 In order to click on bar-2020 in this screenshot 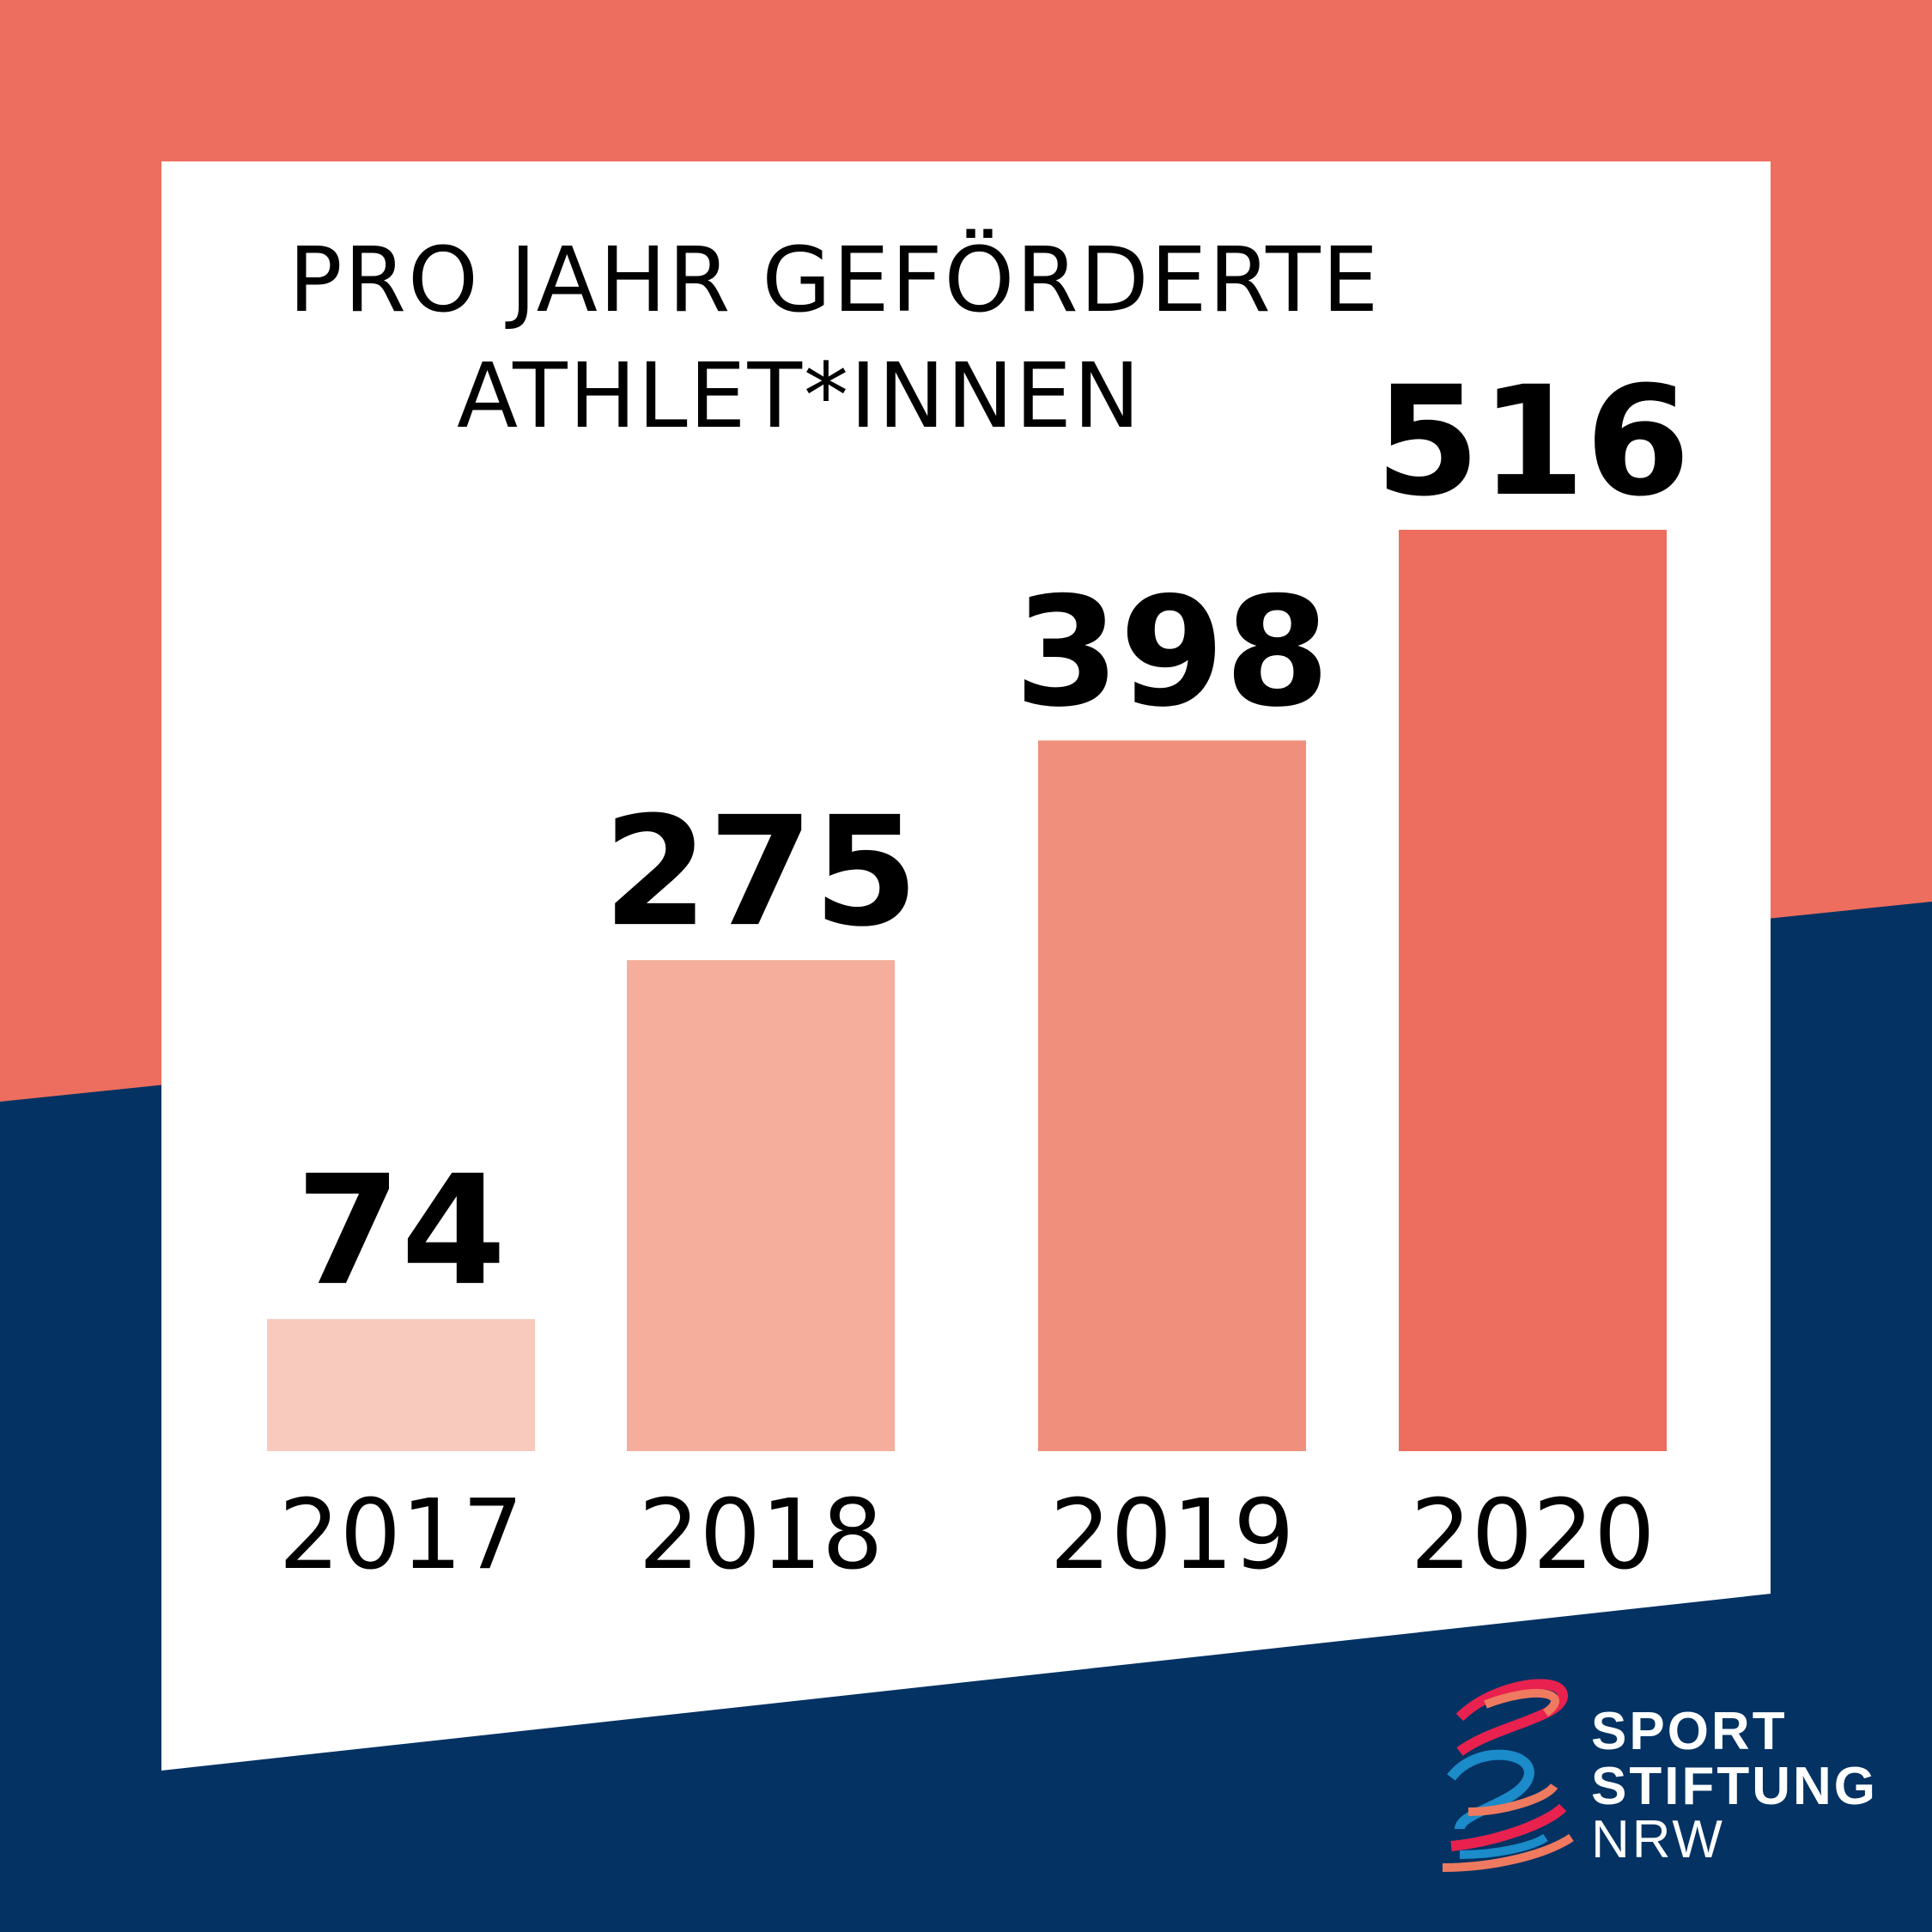, I will do `click(1533, 991)`.